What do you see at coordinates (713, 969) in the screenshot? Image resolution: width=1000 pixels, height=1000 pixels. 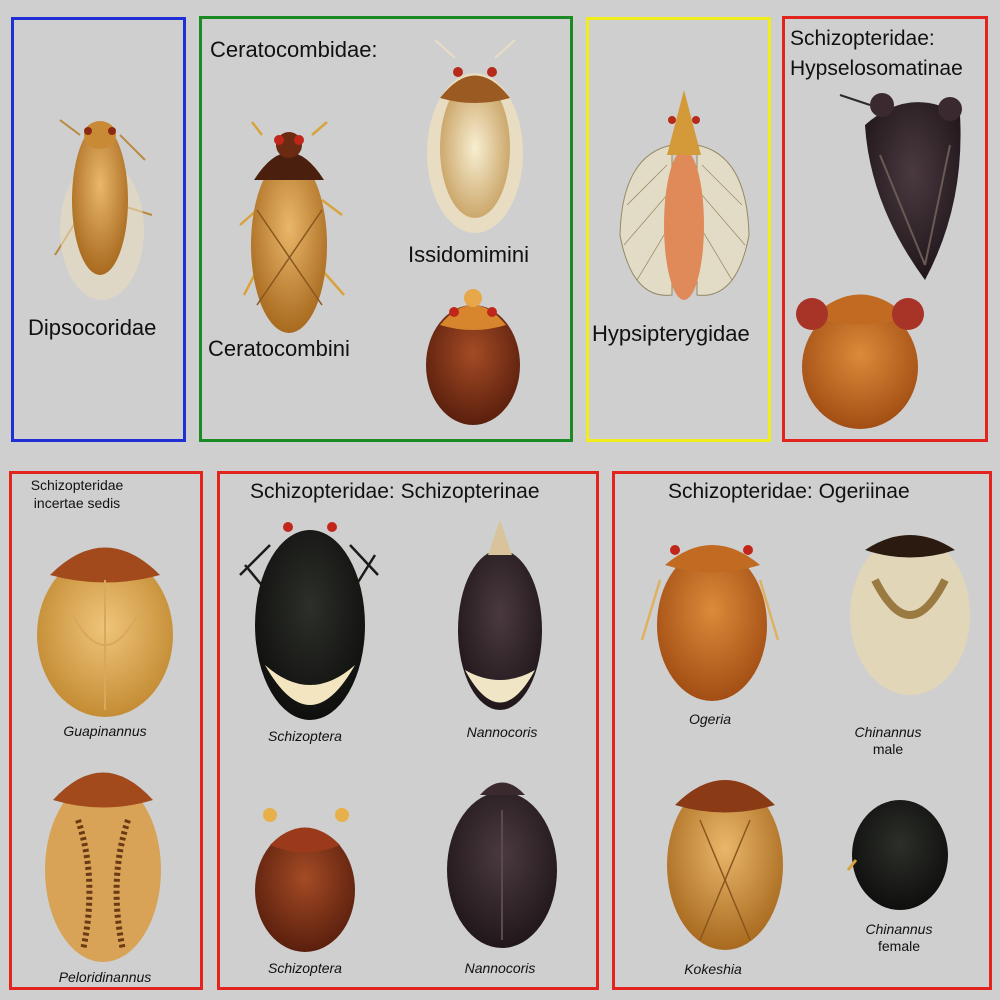 I see `kokeshia-label: Kokeshia` at bounding box center [713, 969].